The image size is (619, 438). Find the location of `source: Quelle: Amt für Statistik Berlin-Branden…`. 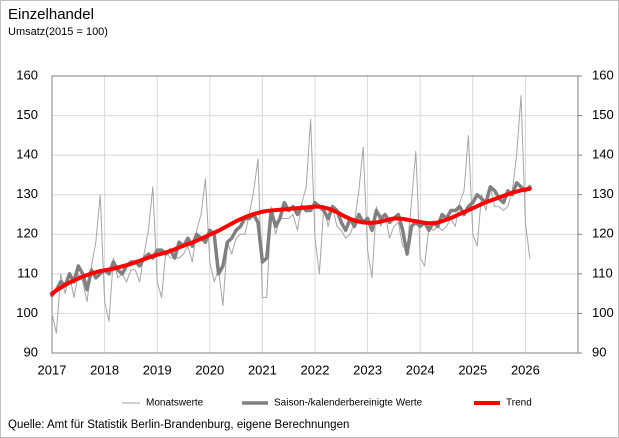

source: Quelle: Amt für Statistik Berlin-Branden… is located at coordinates (178, 425).